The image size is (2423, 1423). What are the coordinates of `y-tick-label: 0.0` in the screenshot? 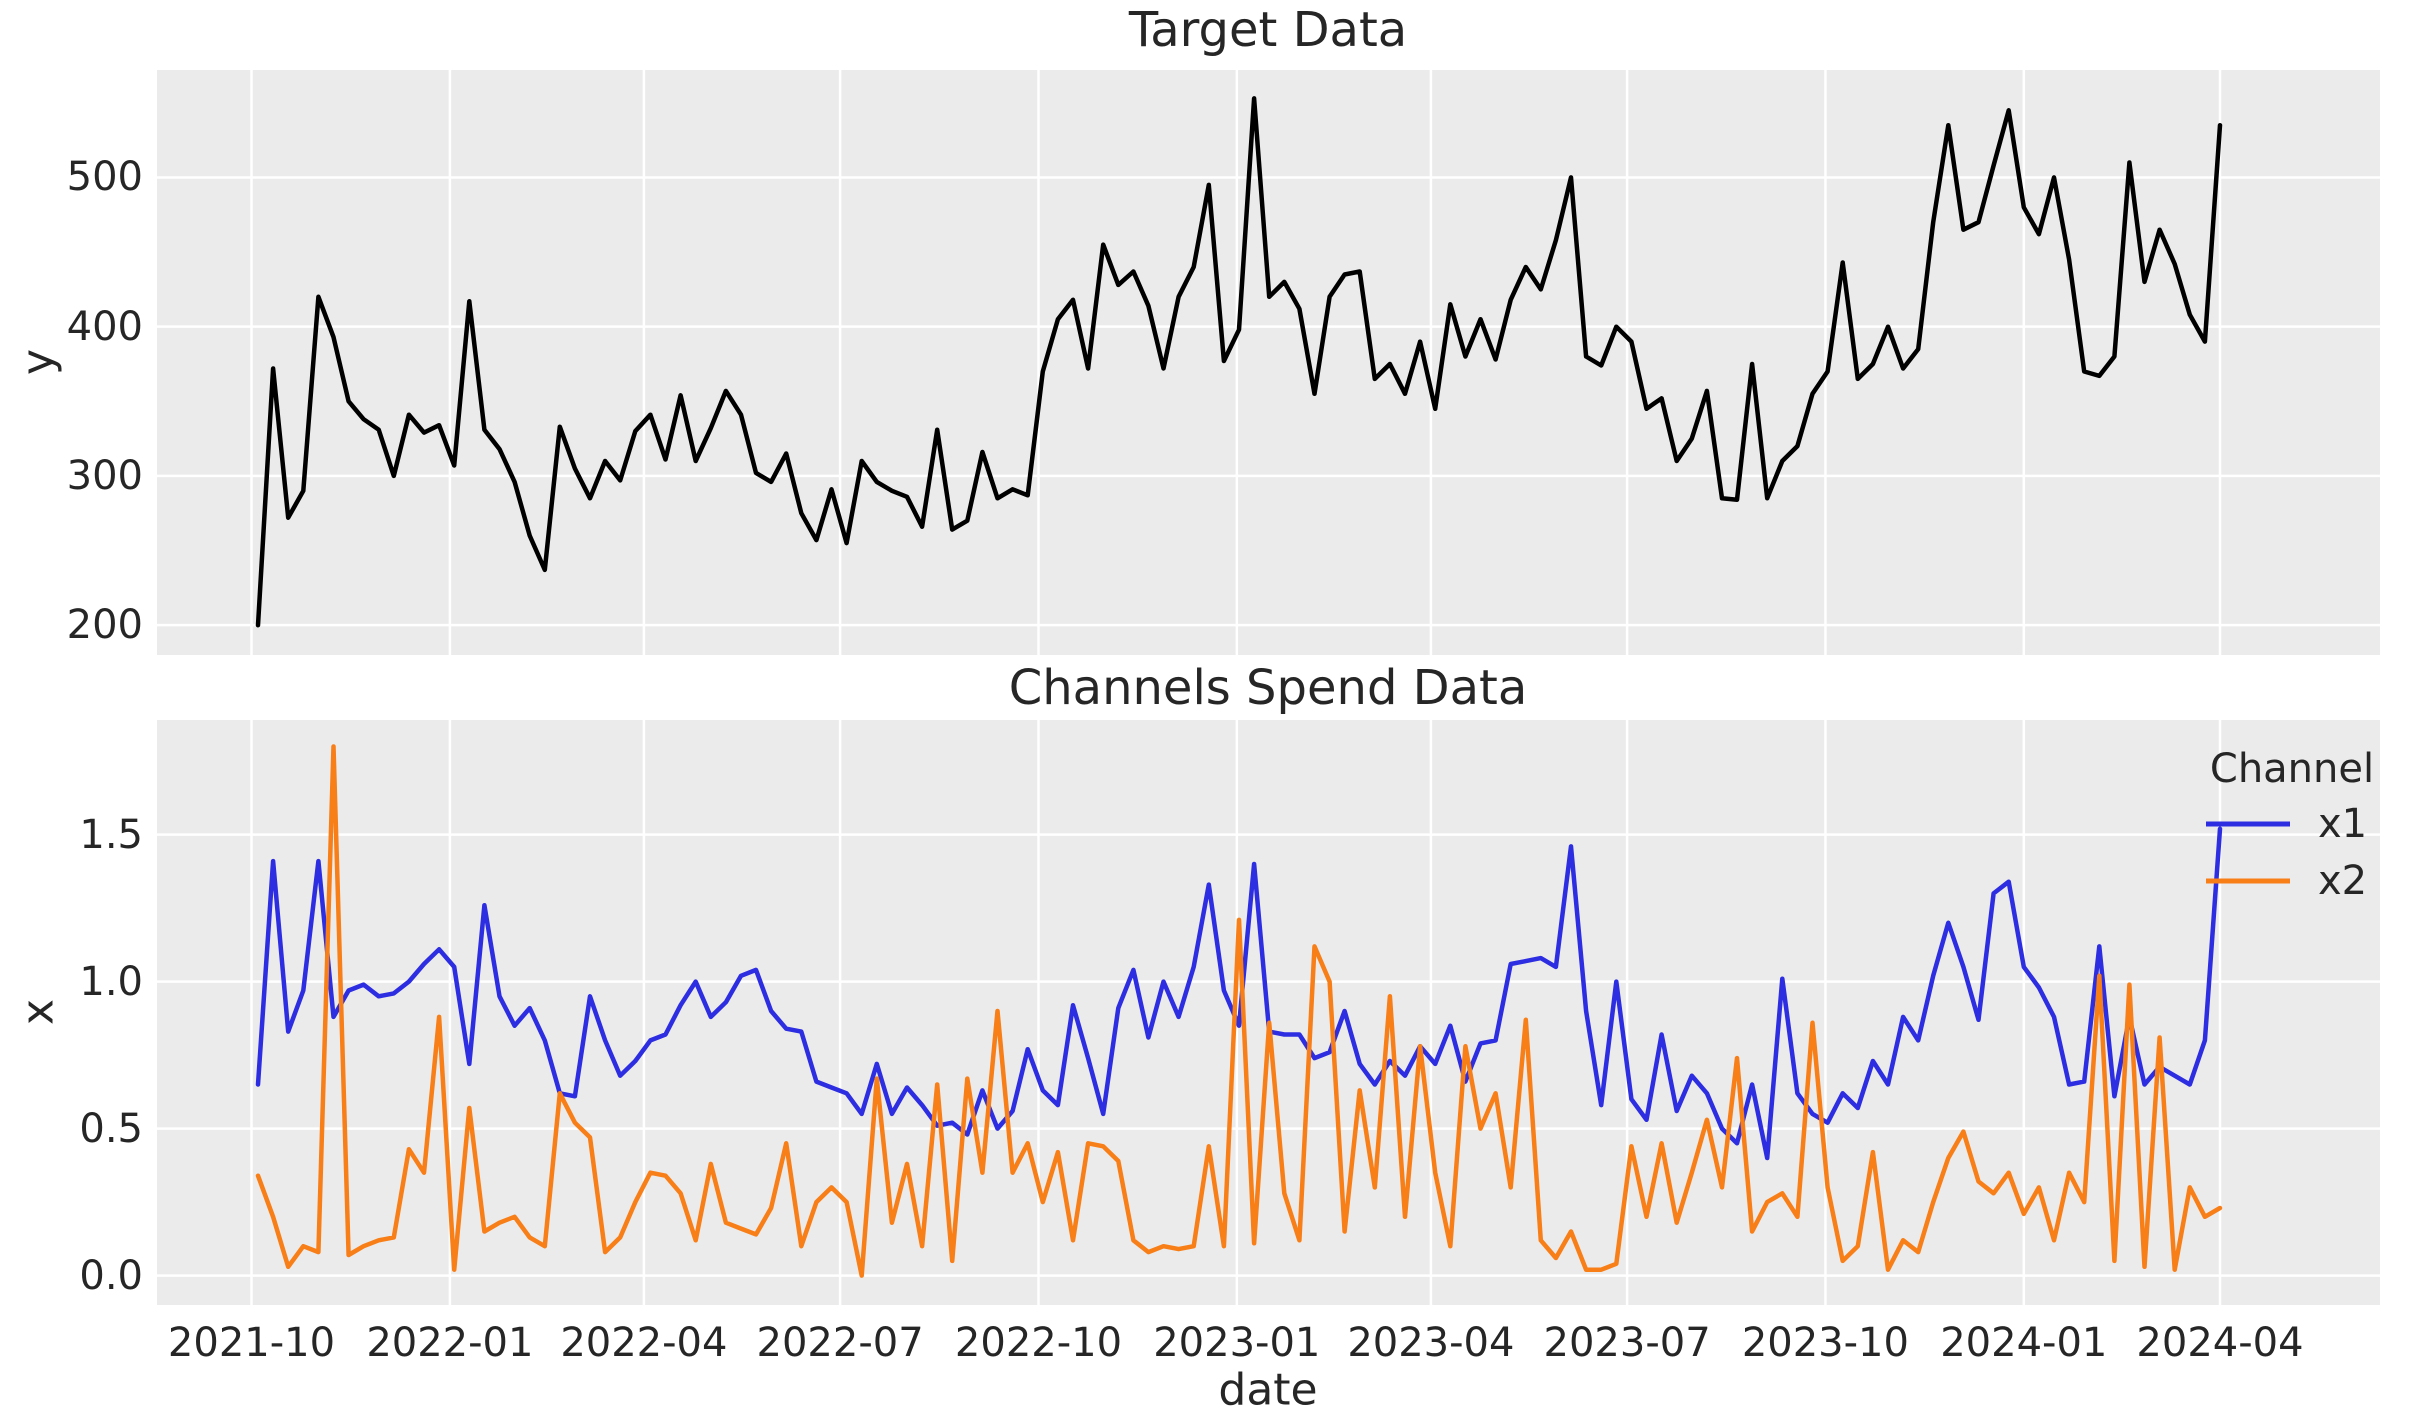 It's located at (111, 1275).